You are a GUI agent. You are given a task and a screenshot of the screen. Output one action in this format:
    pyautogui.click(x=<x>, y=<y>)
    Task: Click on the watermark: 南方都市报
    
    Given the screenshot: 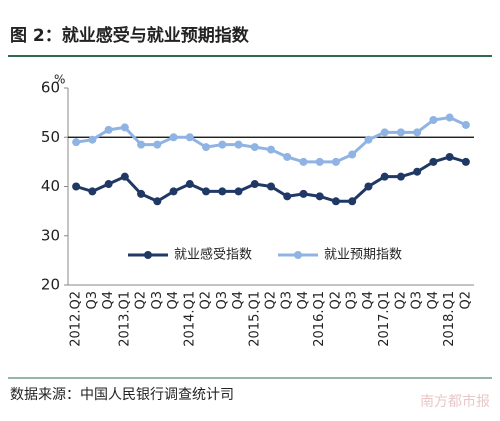 What is the action you would take?
    pyautogui.click(x=455, y=401)
    